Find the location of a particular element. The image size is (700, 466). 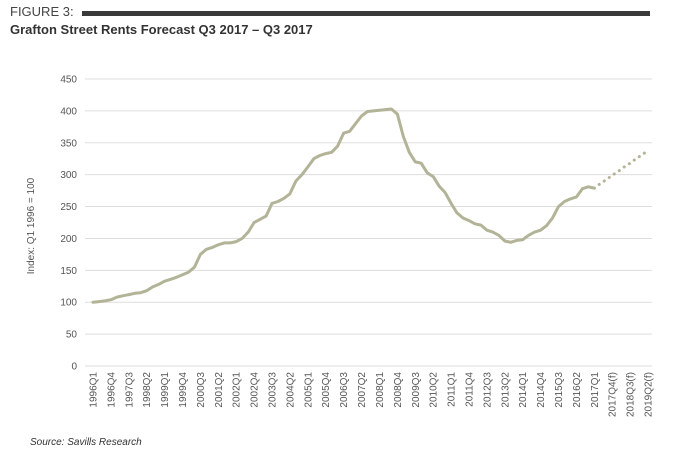

y-axis-label: Index: Q1 1996 = 100 is located at coordinates (31, 225).